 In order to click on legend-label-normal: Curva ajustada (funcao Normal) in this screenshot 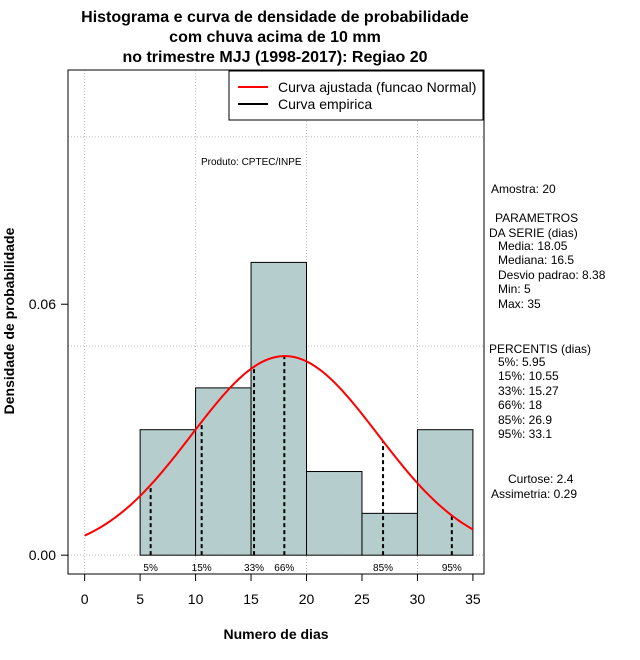, I will do `click(377, 87)`.